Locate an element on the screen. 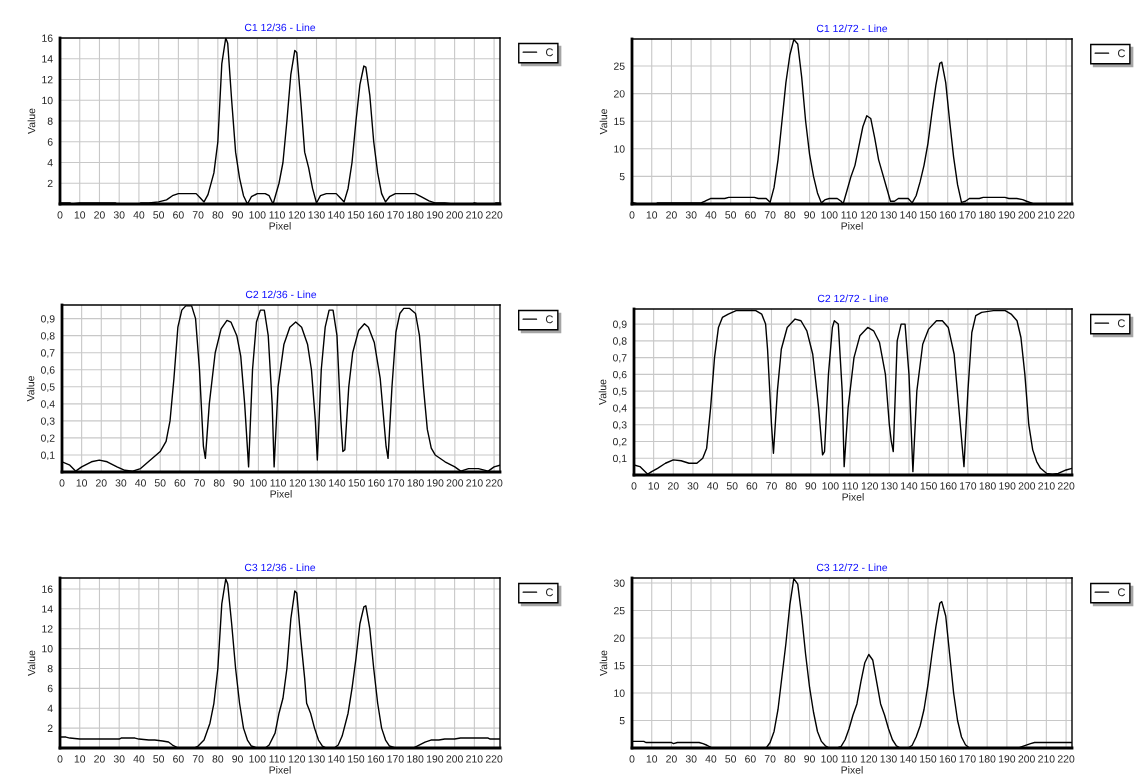 The image size is (1145, 782). y-tick-label: 0,5 is located at coordinates (47, 387).